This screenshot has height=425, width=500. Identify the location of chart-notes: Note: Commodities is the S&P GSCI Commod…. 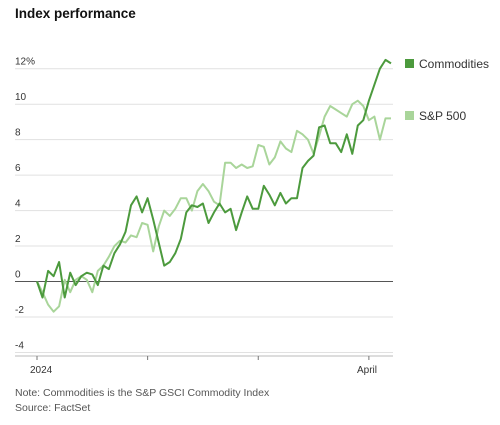
(142, 401).